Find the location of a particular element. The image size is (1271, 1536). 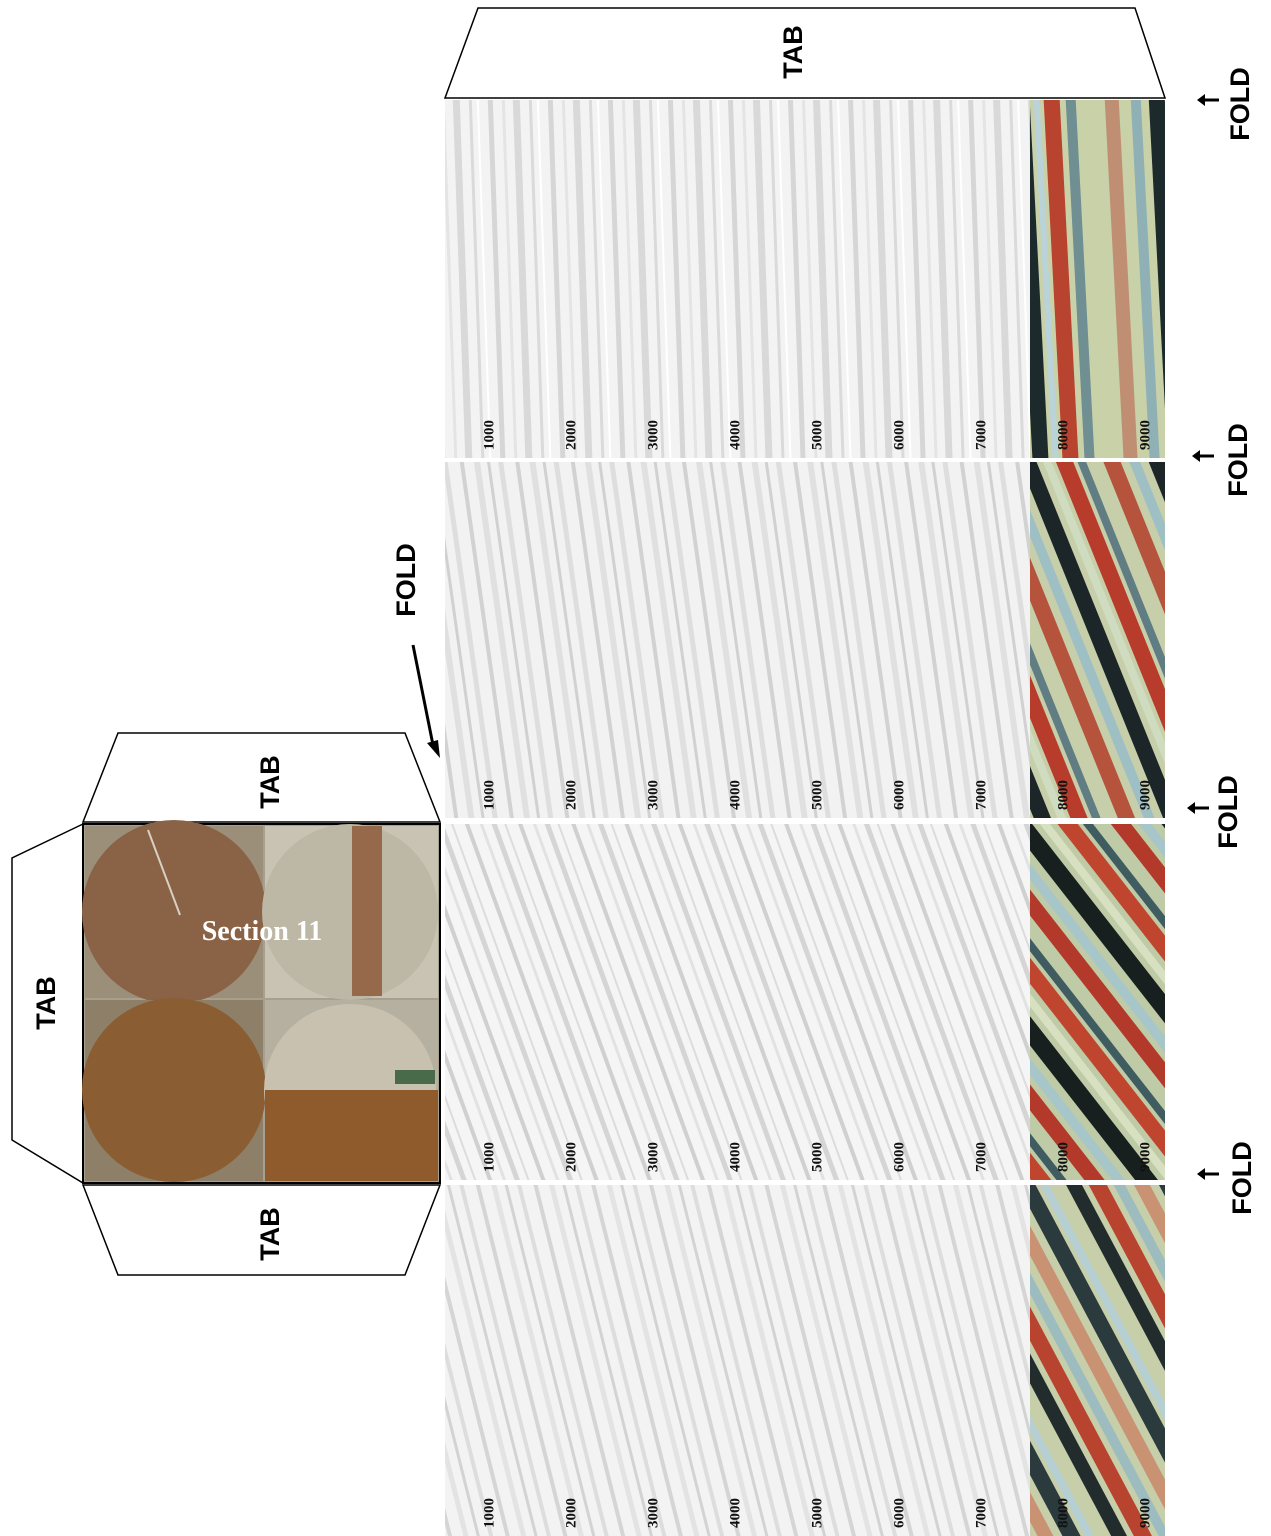

map-label: Section 11 is located at coordinates (262, 931).